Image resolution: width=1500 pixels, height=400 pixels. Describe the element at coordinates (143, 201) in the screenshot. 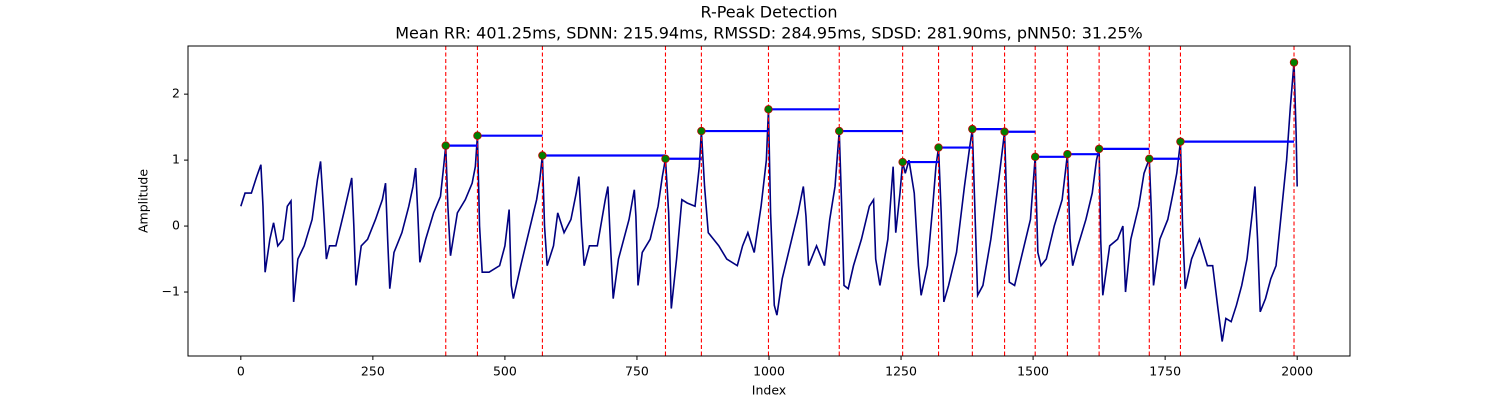

I see `y-axis-label: Amplitude` at that location.